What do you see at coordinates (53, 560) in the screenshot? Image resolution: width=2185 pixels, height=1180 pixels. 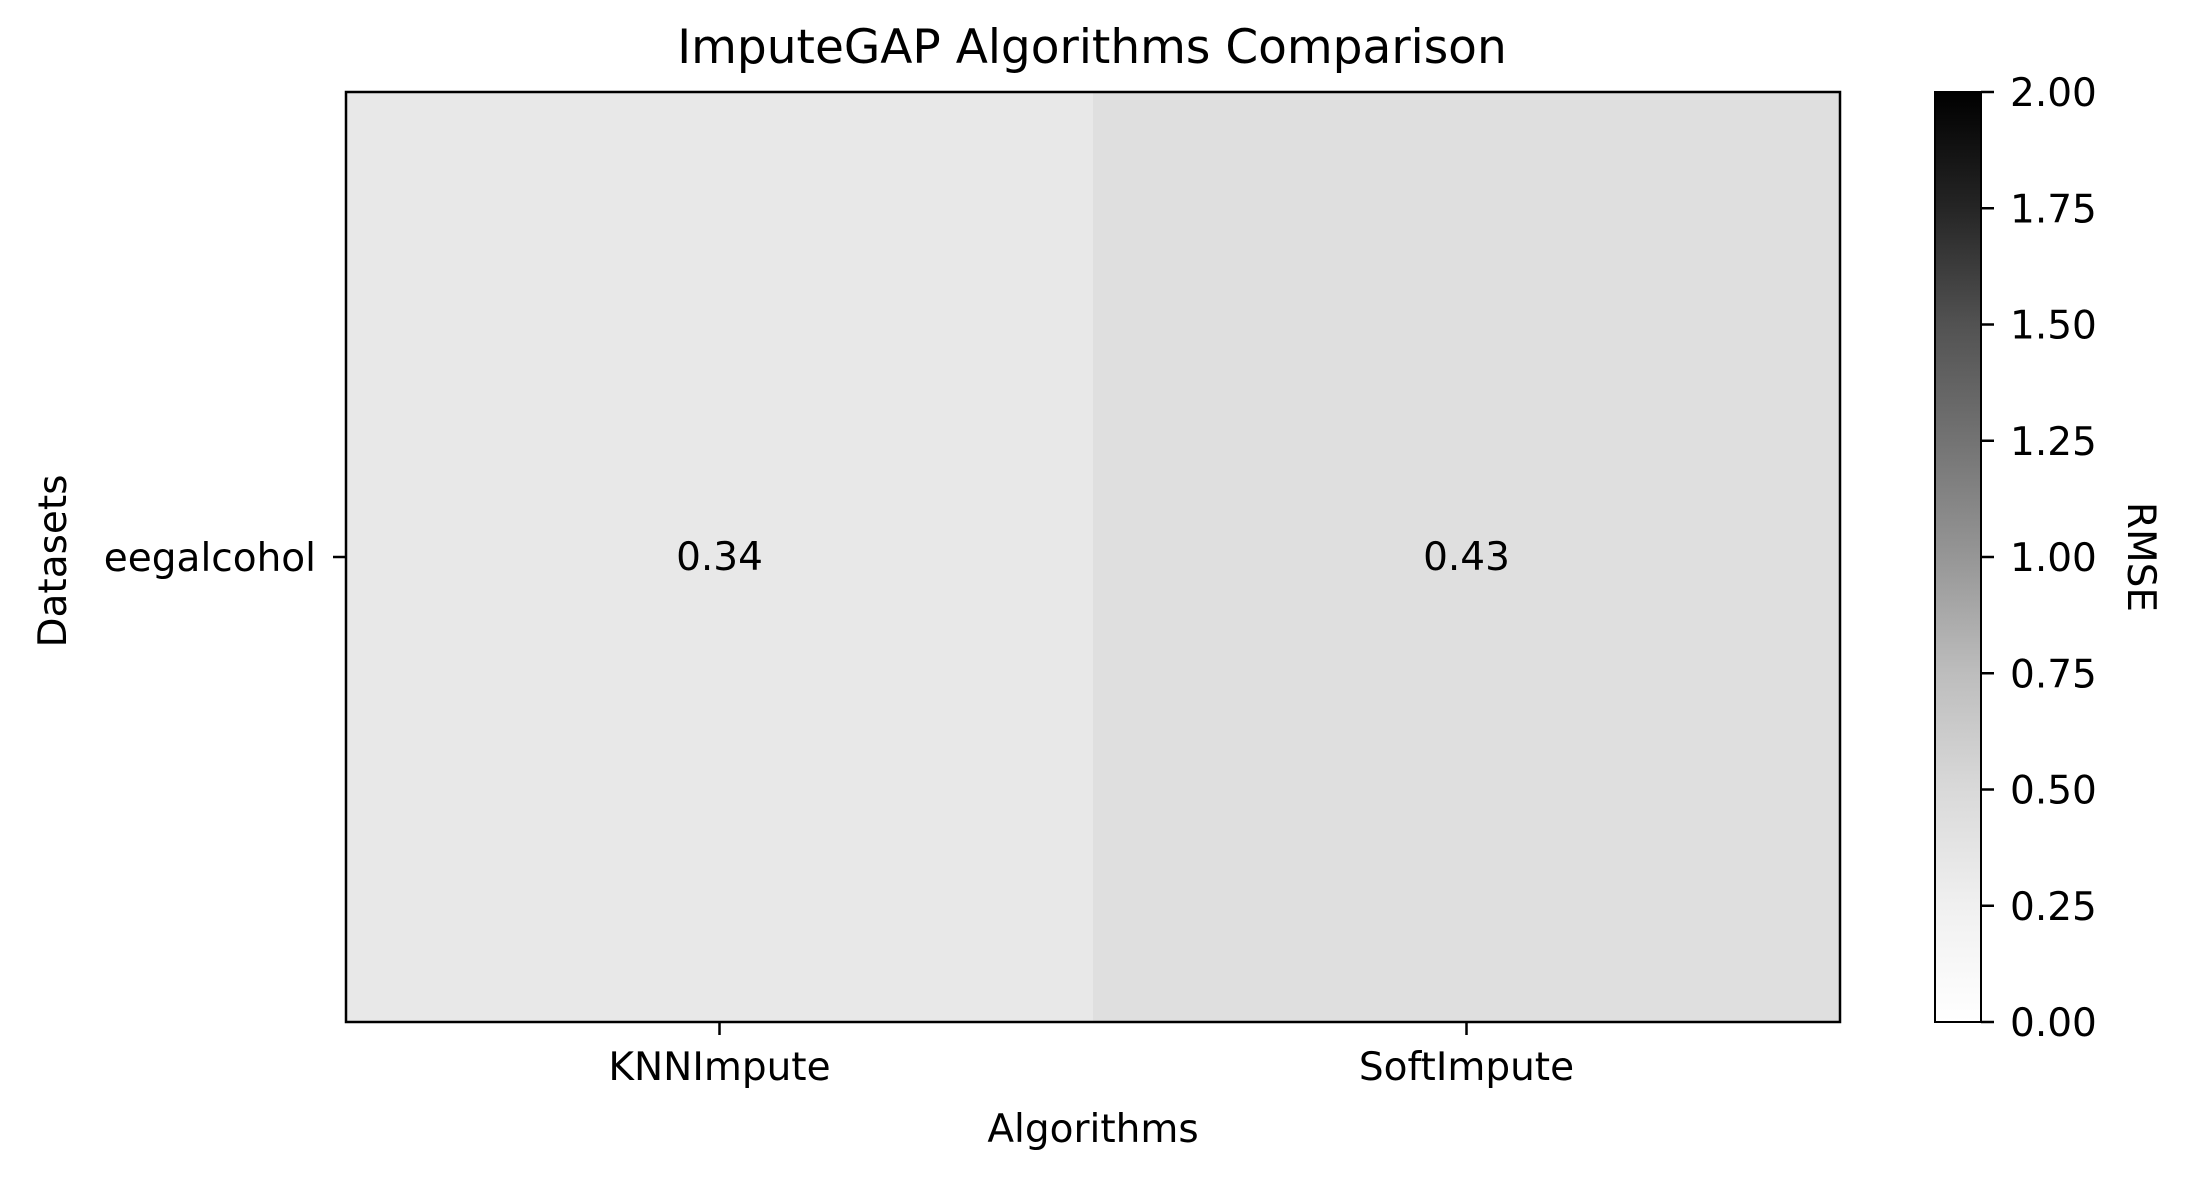 I see `y-axis-label: Datasets` at bounding box center [53, 560].